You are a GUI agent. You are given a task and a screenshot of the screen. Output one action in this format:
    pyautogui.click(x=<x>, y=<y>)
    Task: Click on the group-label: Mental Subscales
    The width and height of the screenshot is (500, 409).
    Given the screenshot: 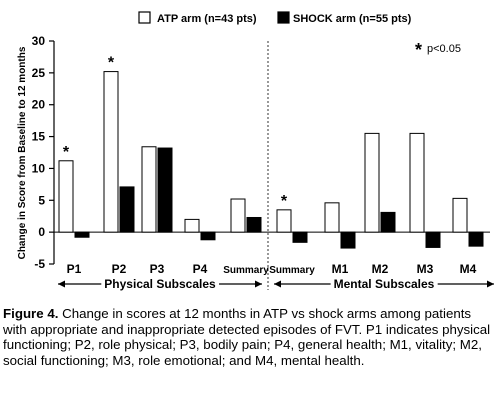 What is the action you would take?
    pyautogui.click(x=384, y=284)
    